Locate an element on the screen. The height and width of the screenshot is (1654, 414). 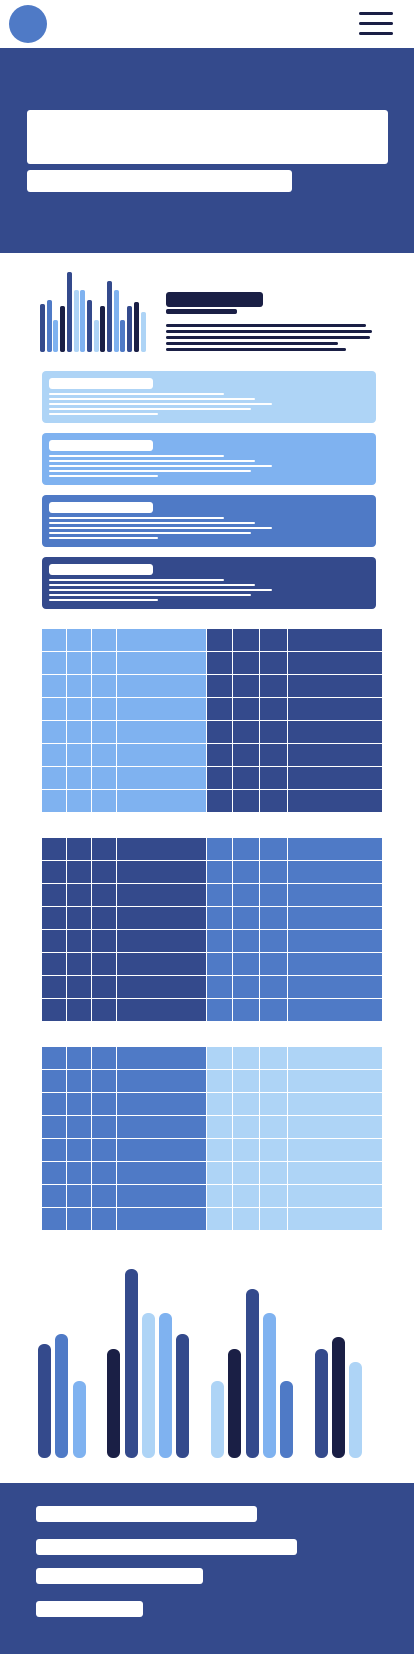
avatar is located at coordinates (28, 24).